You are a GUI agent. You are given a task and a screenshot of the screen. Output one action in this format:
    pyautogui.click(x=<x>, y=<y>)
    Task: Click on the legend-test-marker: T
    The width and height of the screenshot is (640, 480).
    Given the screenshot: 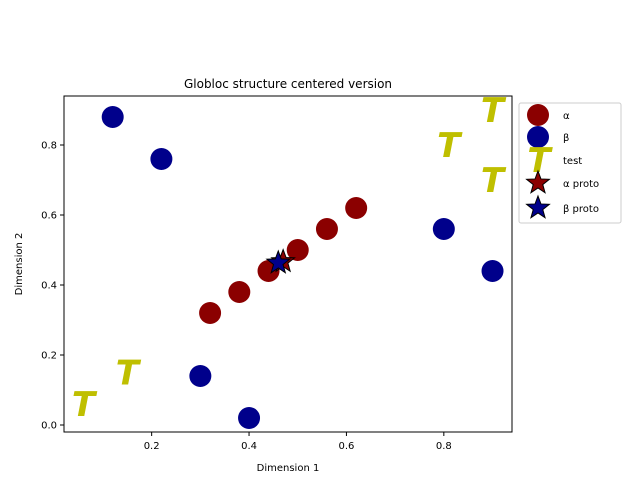 What is the action you would take?
    pyautogui.click(x=540, y=161)
    